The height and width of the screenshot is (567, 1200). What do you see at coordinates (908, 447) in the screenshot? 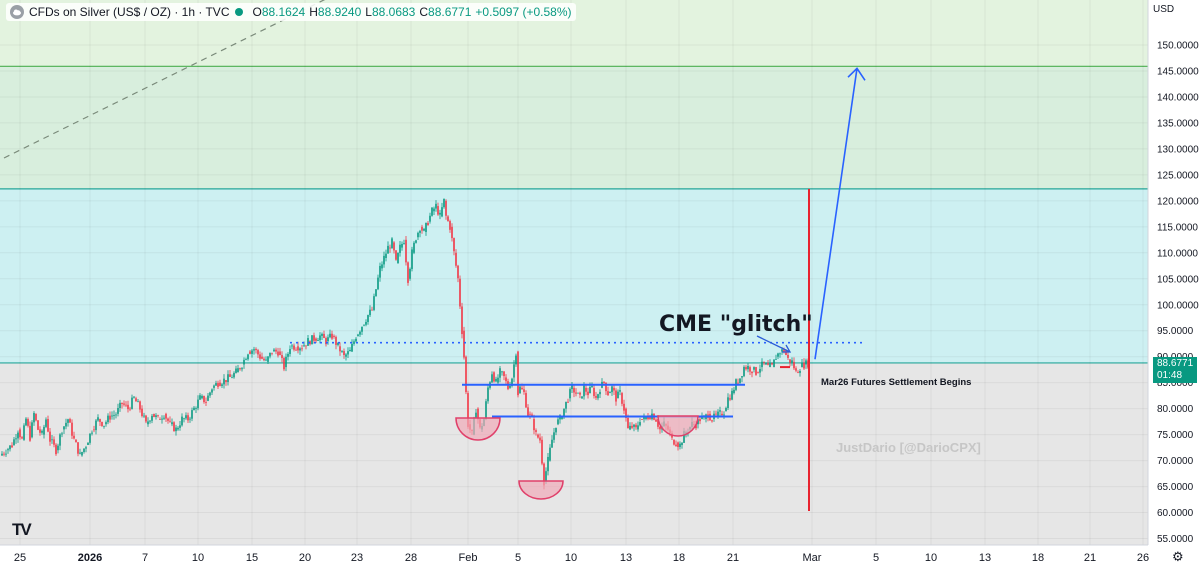
I see `watermark-text: JustDario [@DarioCPX]` at bounding box center [908, 447].